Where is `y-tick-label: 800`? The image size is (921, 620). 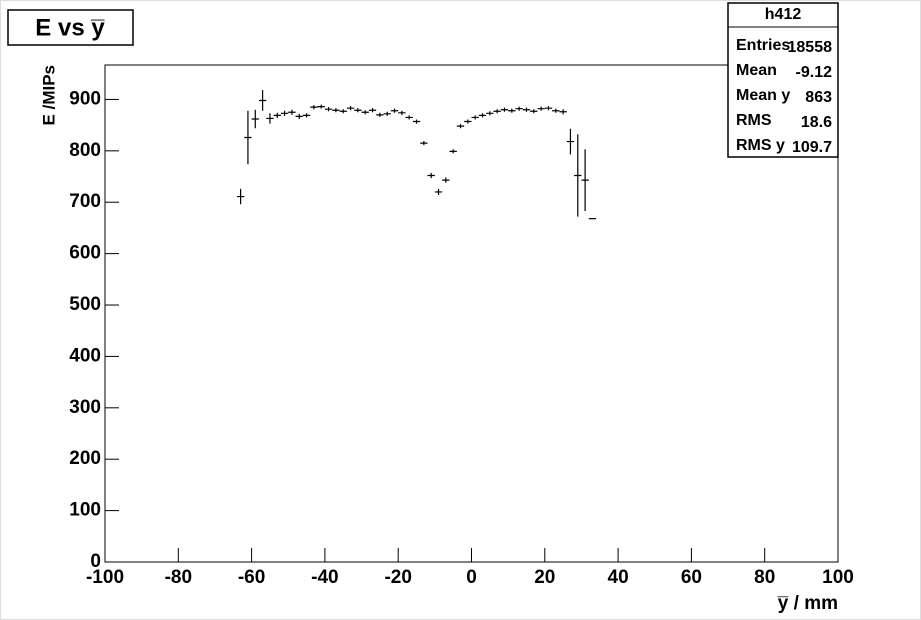 y-tick-label: 800 is located at coordinates (85, 150).